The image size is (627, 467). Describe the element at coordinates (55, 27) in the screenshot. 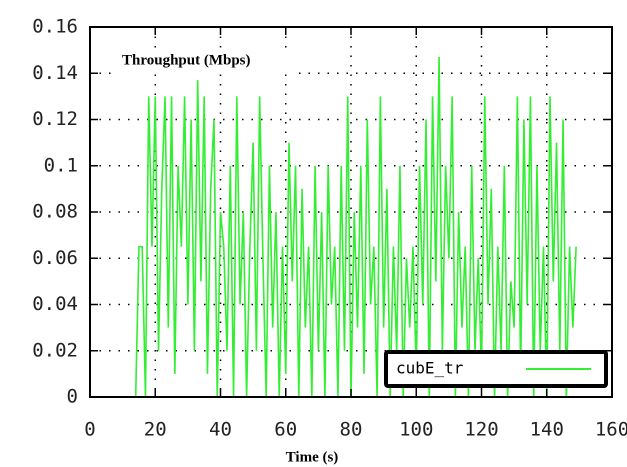

I see `y-tick-label: 0.16` at that location.